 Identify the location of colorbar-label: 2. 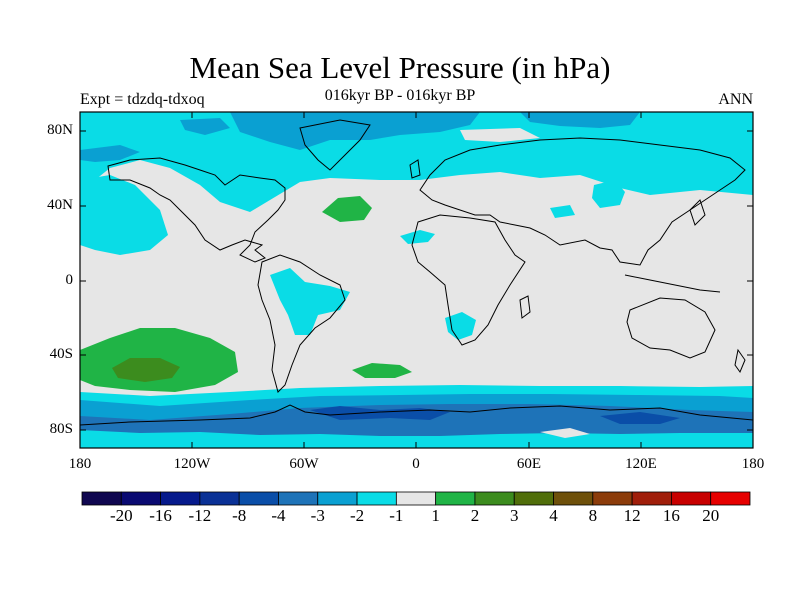
(475, 515).